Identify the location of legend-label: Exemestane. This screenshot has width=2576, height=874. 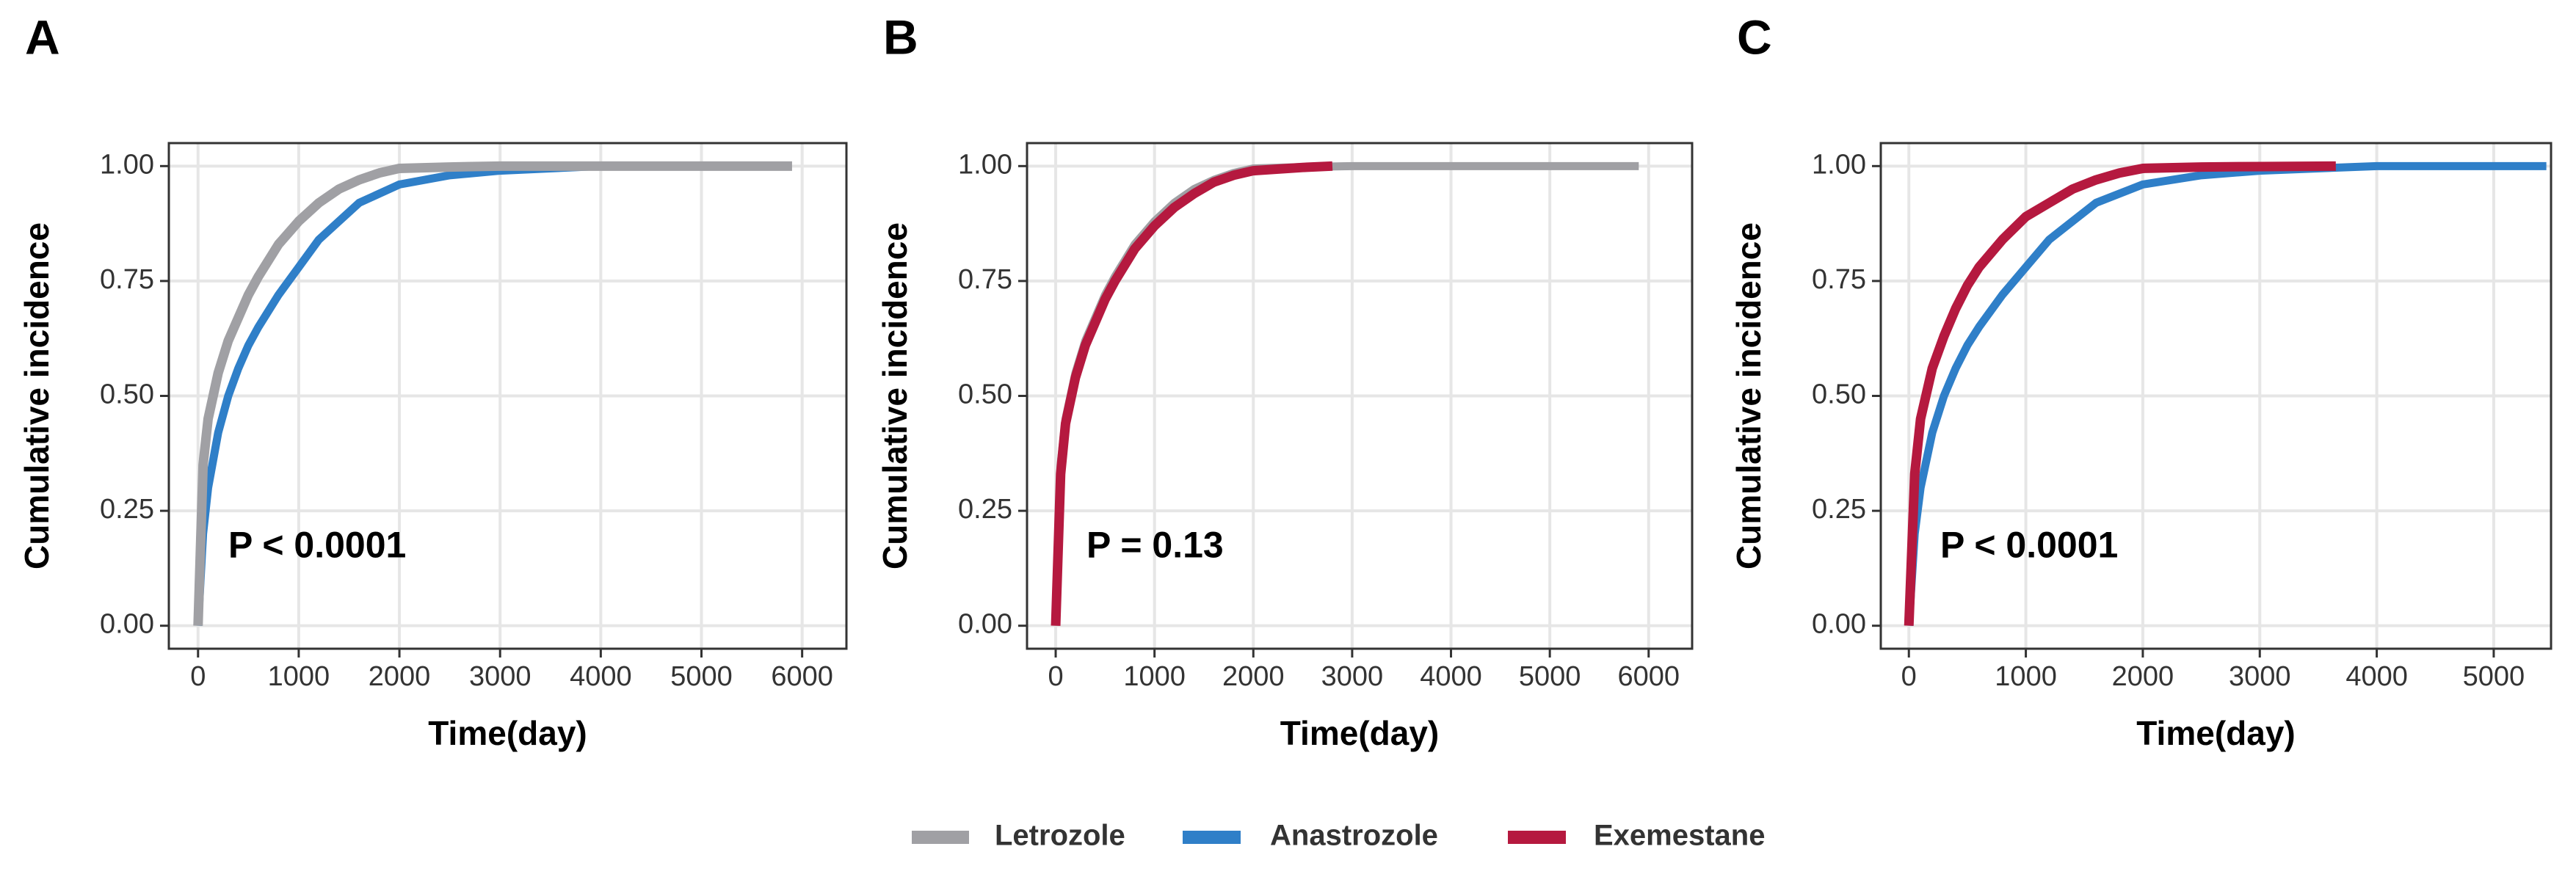
(1679, 836).